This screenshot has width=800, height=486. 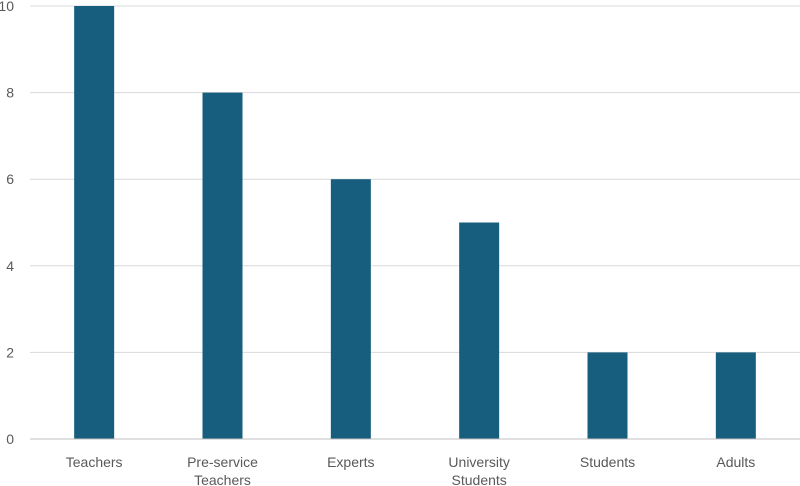 What do you see at coordinates (10, 93) in the screenshot?
I see `y-tick-label: 8` at bounding box center [10, 93].